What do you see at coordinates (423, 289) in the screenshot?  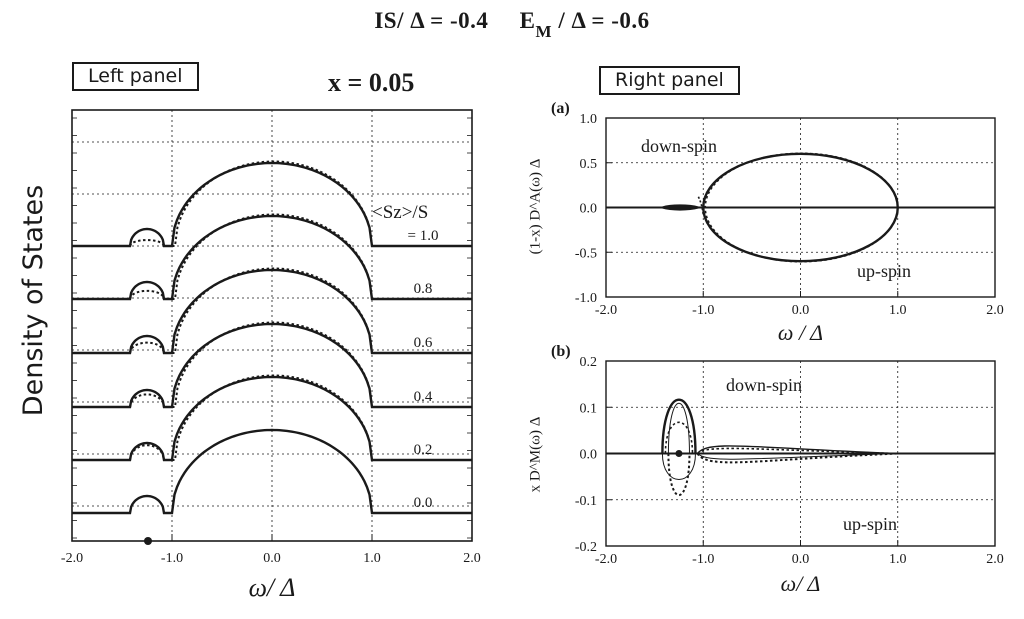 I see `left-curve-label: 0.8` at bounding box center [423, 289].